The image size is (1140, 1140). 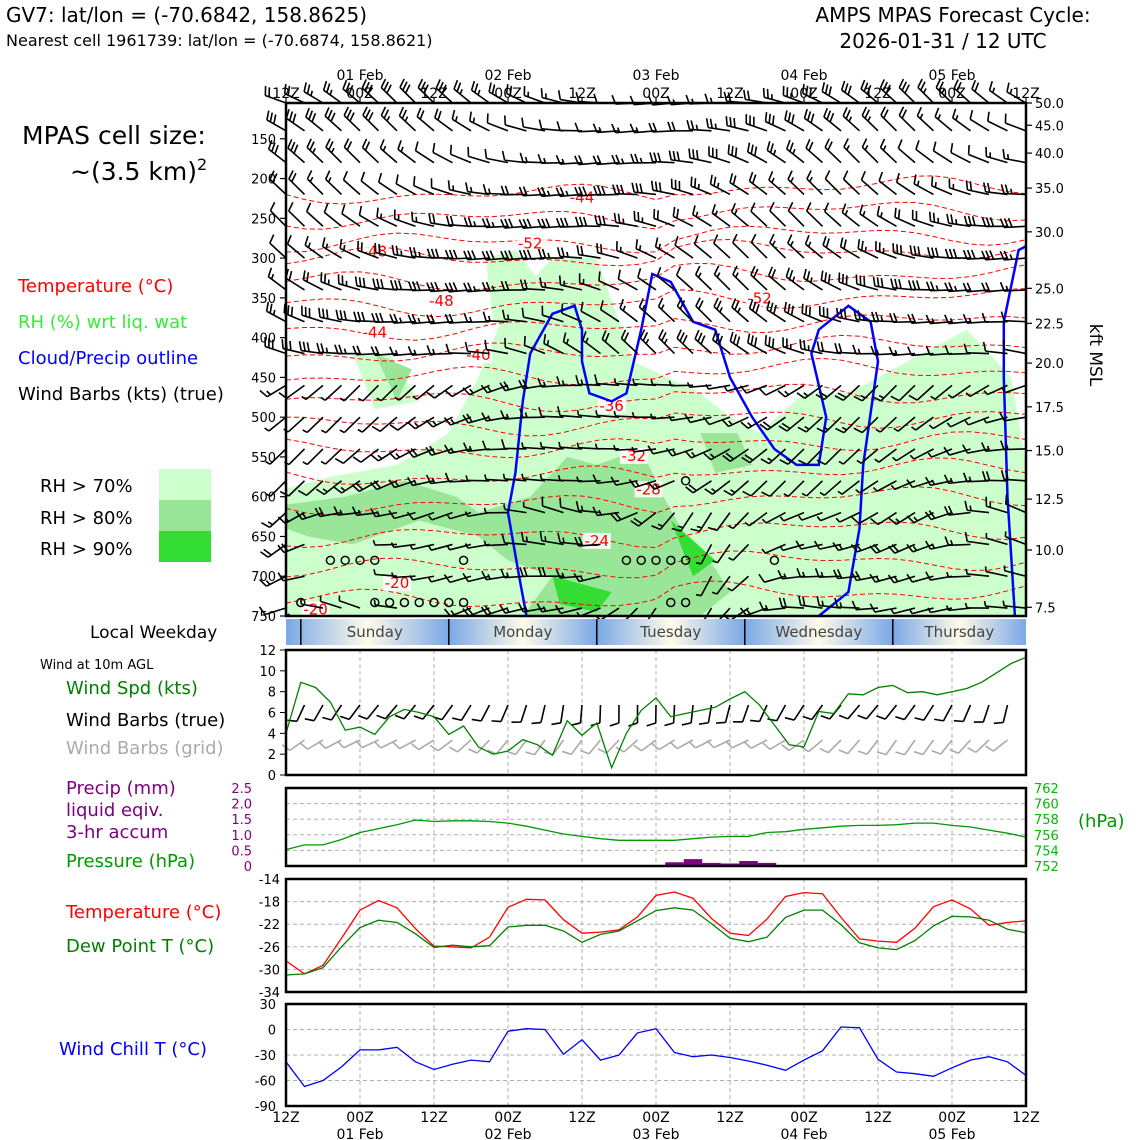 What do you see at coordinates (272, 776) in the screenshot?
I see `wind-y-tick-label: 0` at bounding box center [272, 776].